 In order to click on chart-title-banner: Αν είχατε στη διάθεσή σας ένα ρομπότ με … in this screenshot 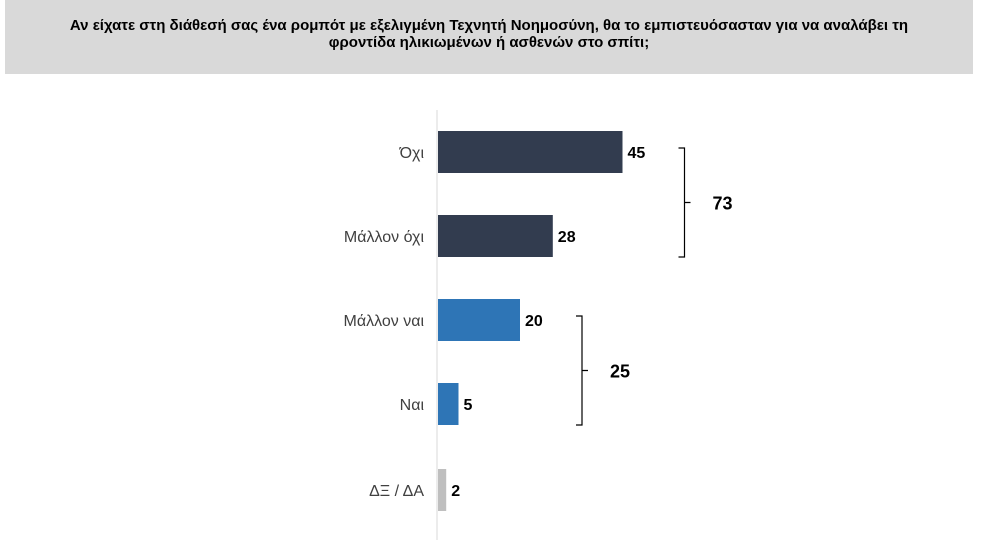, I will do `click(489, 37)`.